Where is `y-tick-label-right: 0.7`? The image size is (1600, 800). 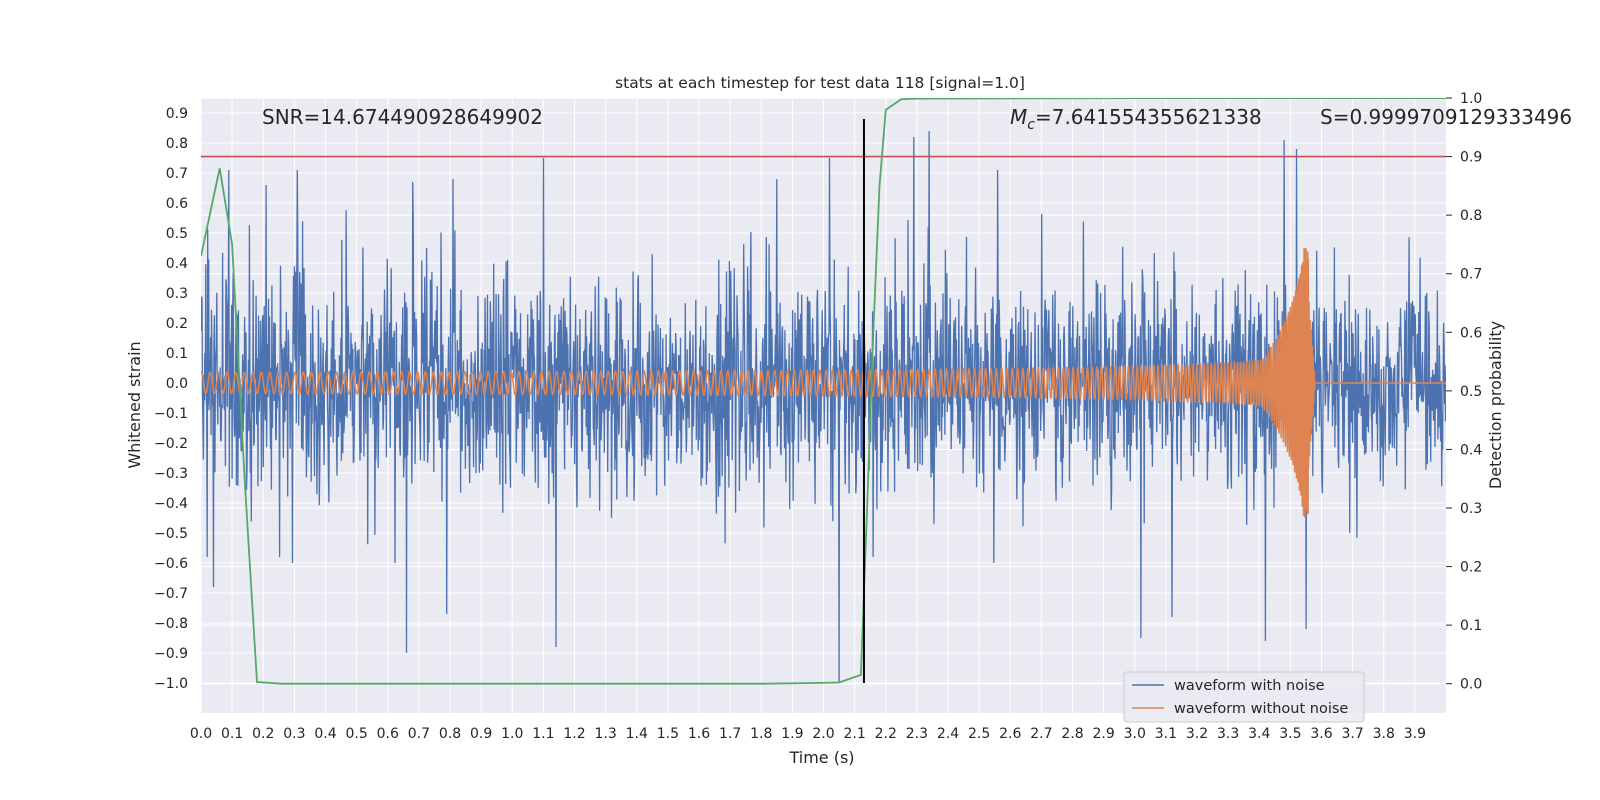
y-tick-label-right: 0.7 is located at coordinates (1471, 275).